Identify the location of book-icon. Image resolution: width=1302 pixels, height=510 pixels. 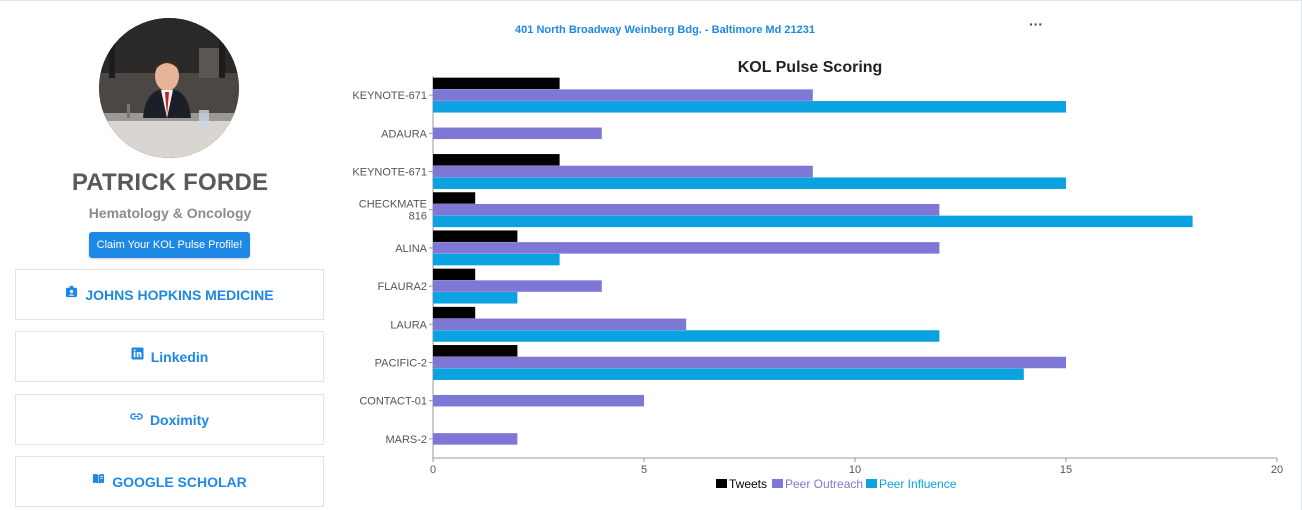
(99, 478).